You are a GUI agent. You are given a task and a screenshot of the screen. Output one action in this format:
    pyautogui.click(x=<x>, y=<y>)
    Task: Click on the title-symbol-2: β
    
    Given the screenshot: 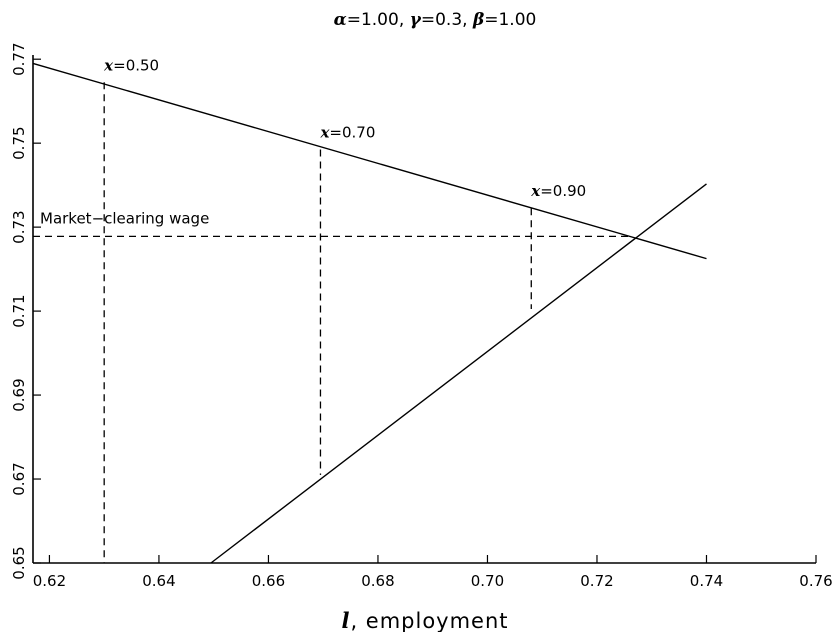 What is the action you would take?
    pyautogui.click(x=478, y=20)
    